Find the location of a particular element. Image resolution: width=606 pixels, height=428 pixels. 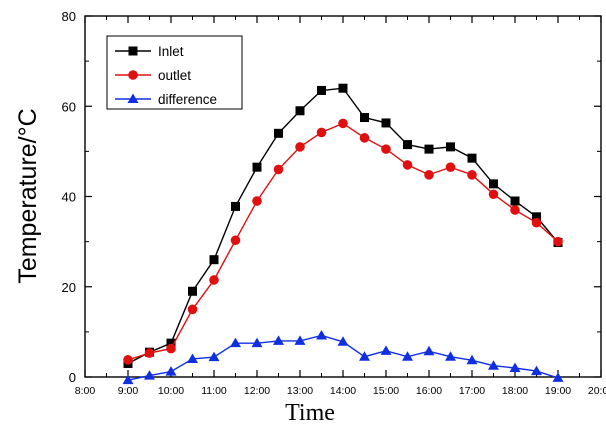

legend-item-outlet: outlet is located at coordinates (153, 75).